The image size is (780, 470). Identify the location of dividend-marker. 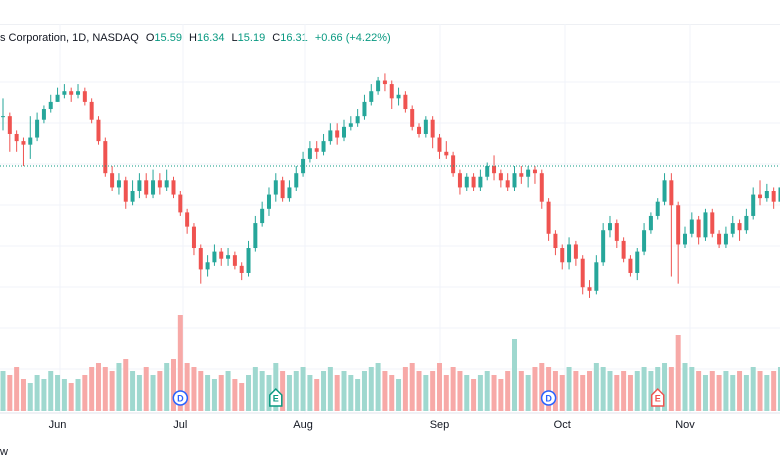
(548, 398).